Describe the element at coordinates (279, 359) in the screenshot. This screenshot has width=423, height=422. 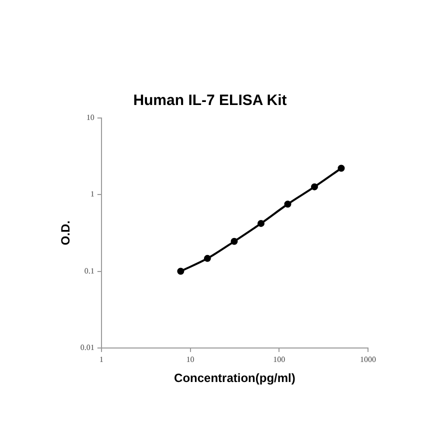
I see `x-tick-label: 100` at that location.